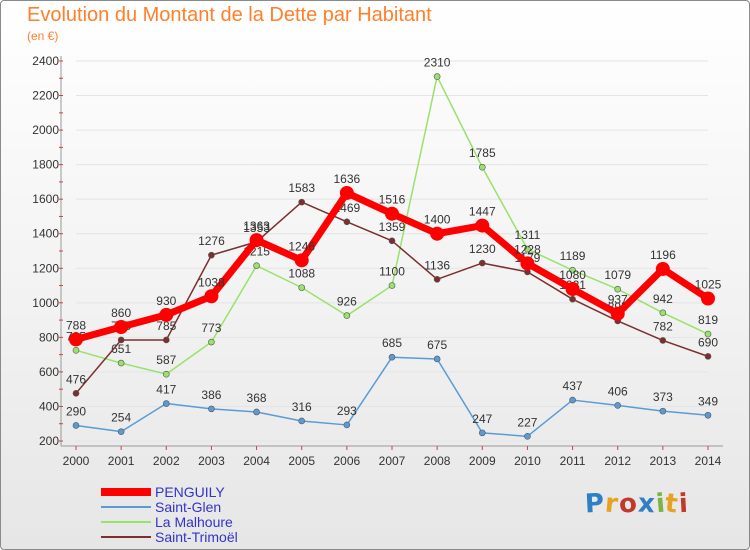 Image resolution: width=750 pixels, height=550 pixels. Describe the element at coordinates (482, 249) in the screenshot. I see `data-label: 1230` at that location.